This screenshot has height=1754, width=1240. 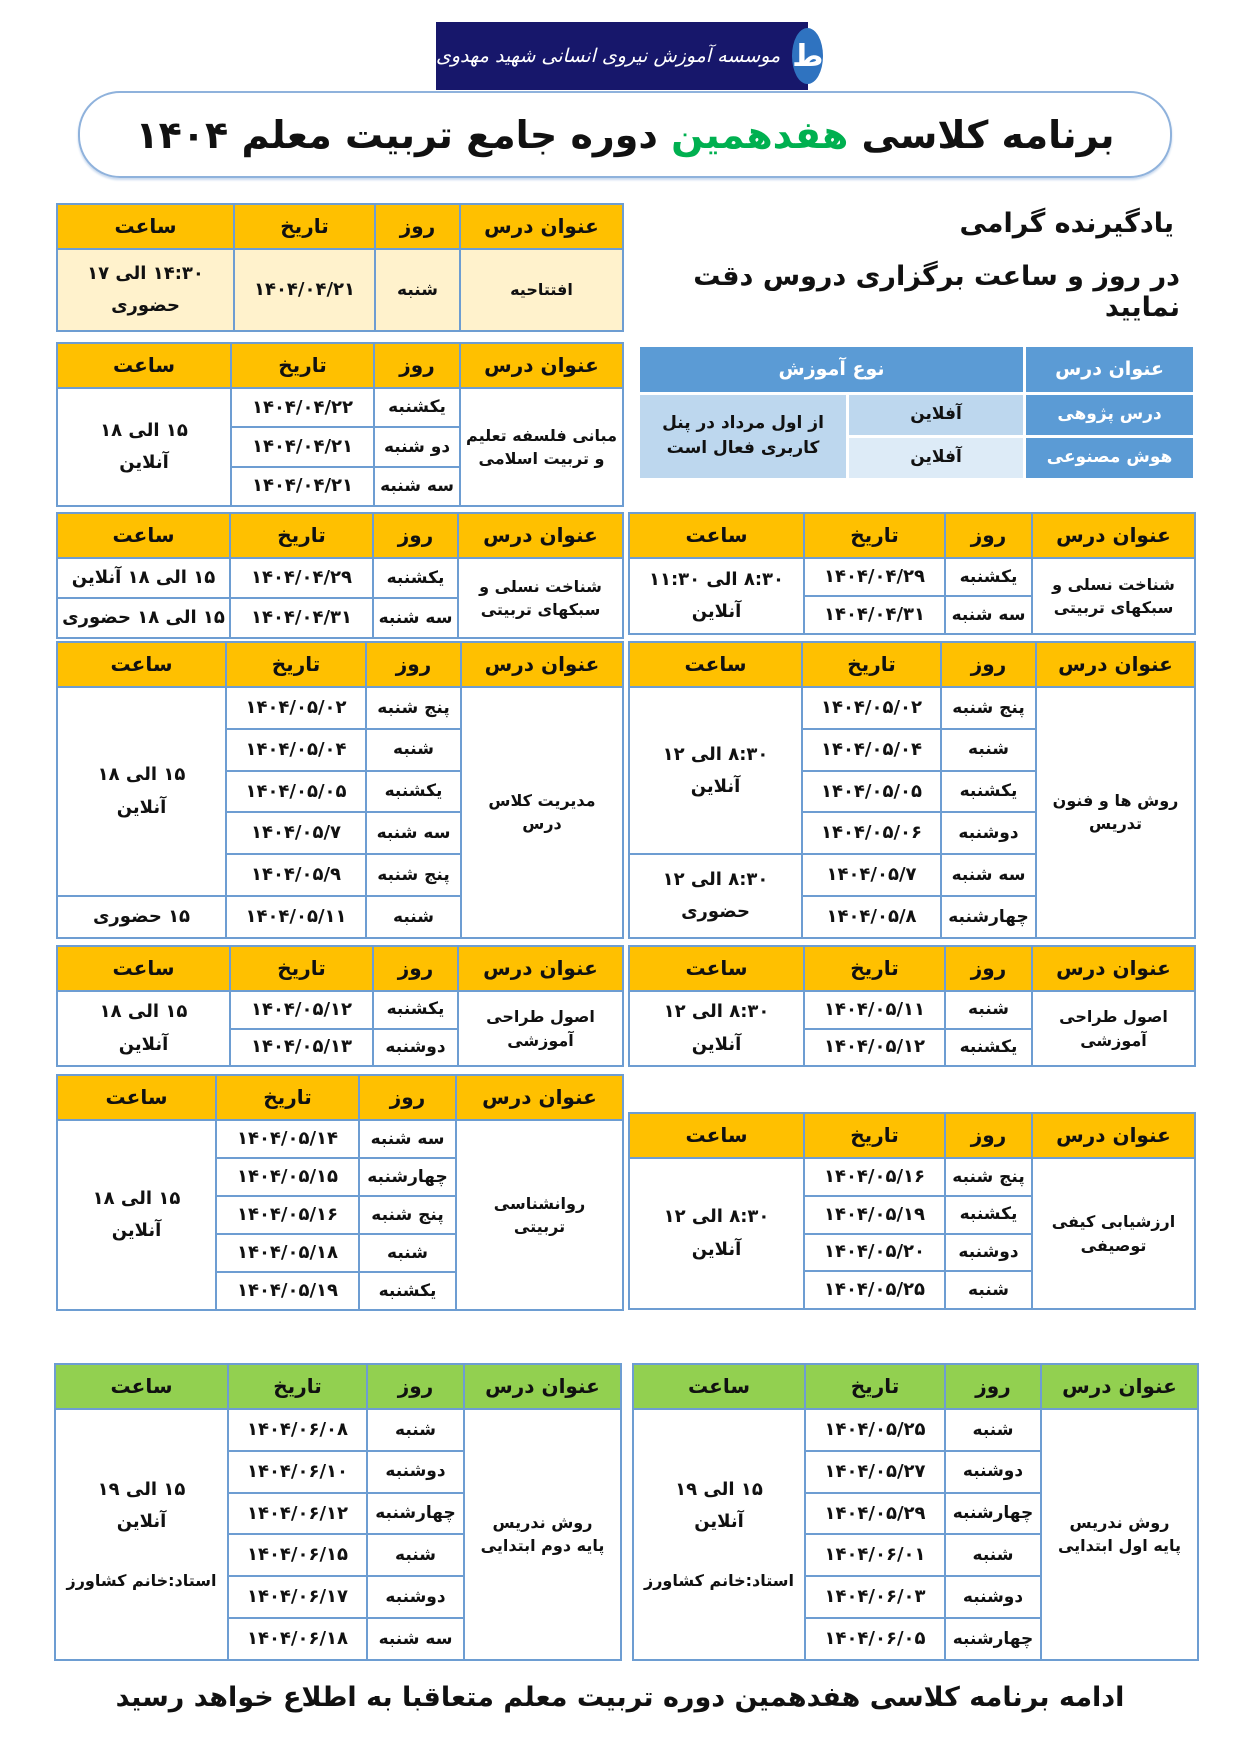 What do you see at coordinates (287, 1215) in the screenshot?
I see `session-date: ۱۴۰۴/۰۵/۱۶` at bounding box center [287, 1215].